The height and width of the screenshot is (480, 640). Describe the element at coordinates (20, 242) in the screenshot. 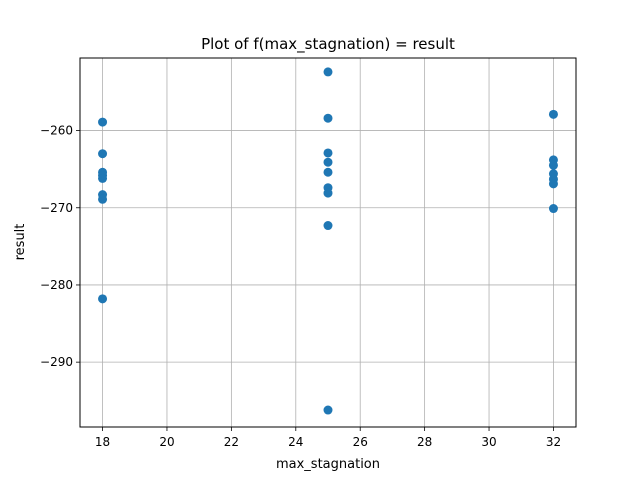

I see `y-axis-label: result` at that location.